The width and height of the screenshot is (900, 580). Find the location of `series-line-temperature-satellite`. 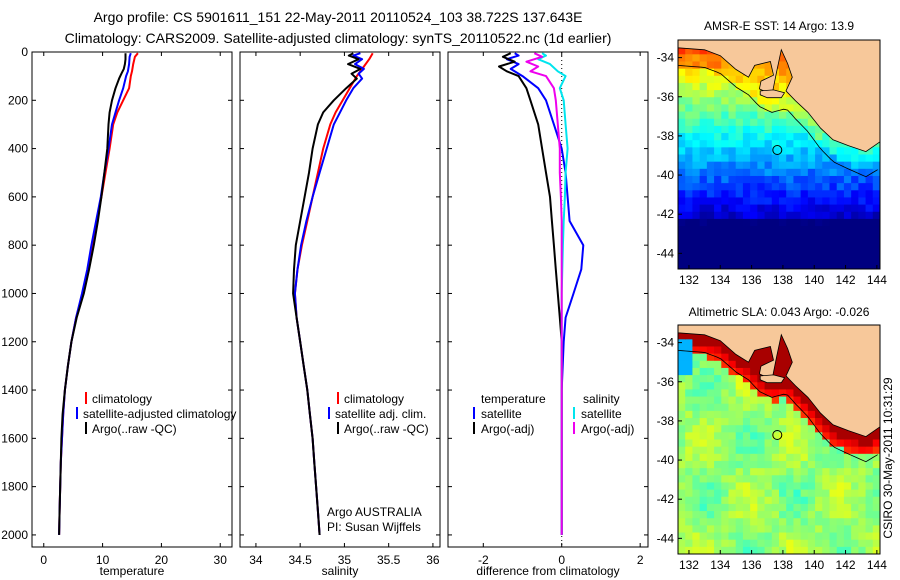

series-line-temperature-satellite is located at coordinates (545, 293).